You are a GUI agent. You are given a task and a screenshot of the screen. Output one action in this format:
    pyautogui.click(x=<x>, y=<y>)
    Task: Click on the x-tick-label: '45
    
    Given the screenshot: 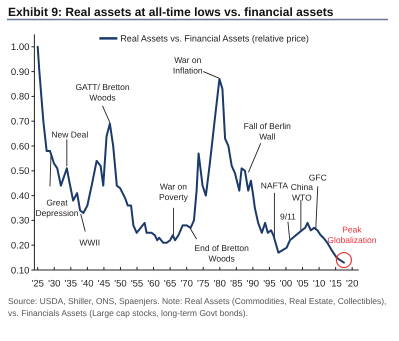 What is the action you would take?
    pyautogui.click(x=104, y=284)
    